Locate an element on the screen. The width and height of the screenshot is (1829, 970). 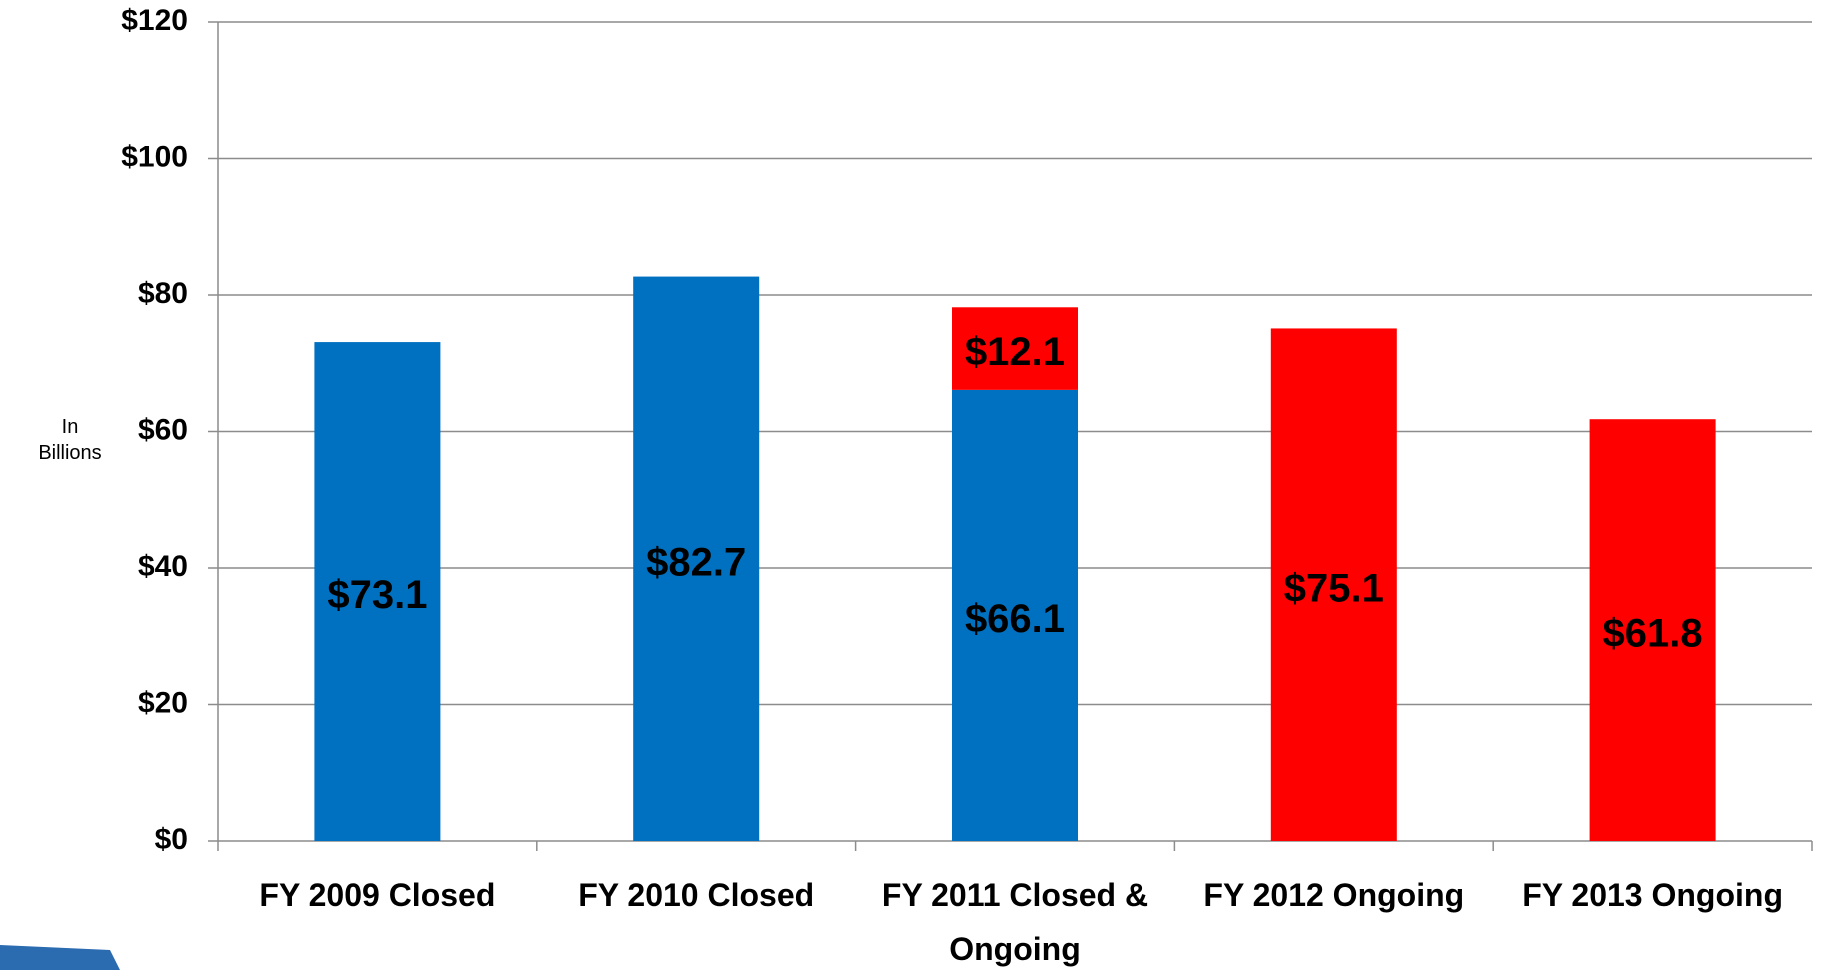
data-label: $73.1 is located at coordinates (377, 595).